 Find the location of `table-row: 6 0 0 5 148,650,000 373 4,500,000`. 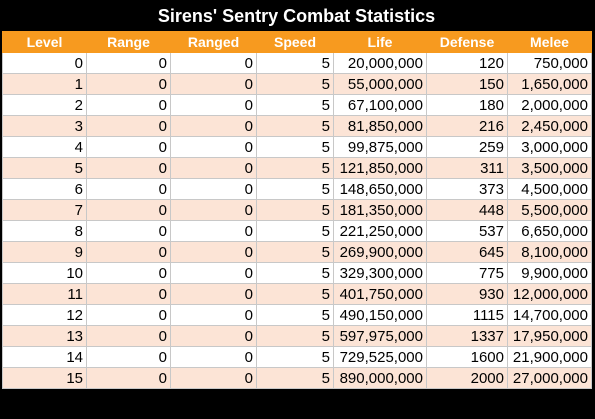

table-row: 6 0 0 5 148,650,000 373 4,500,000 is located at coordinates (297, 189).